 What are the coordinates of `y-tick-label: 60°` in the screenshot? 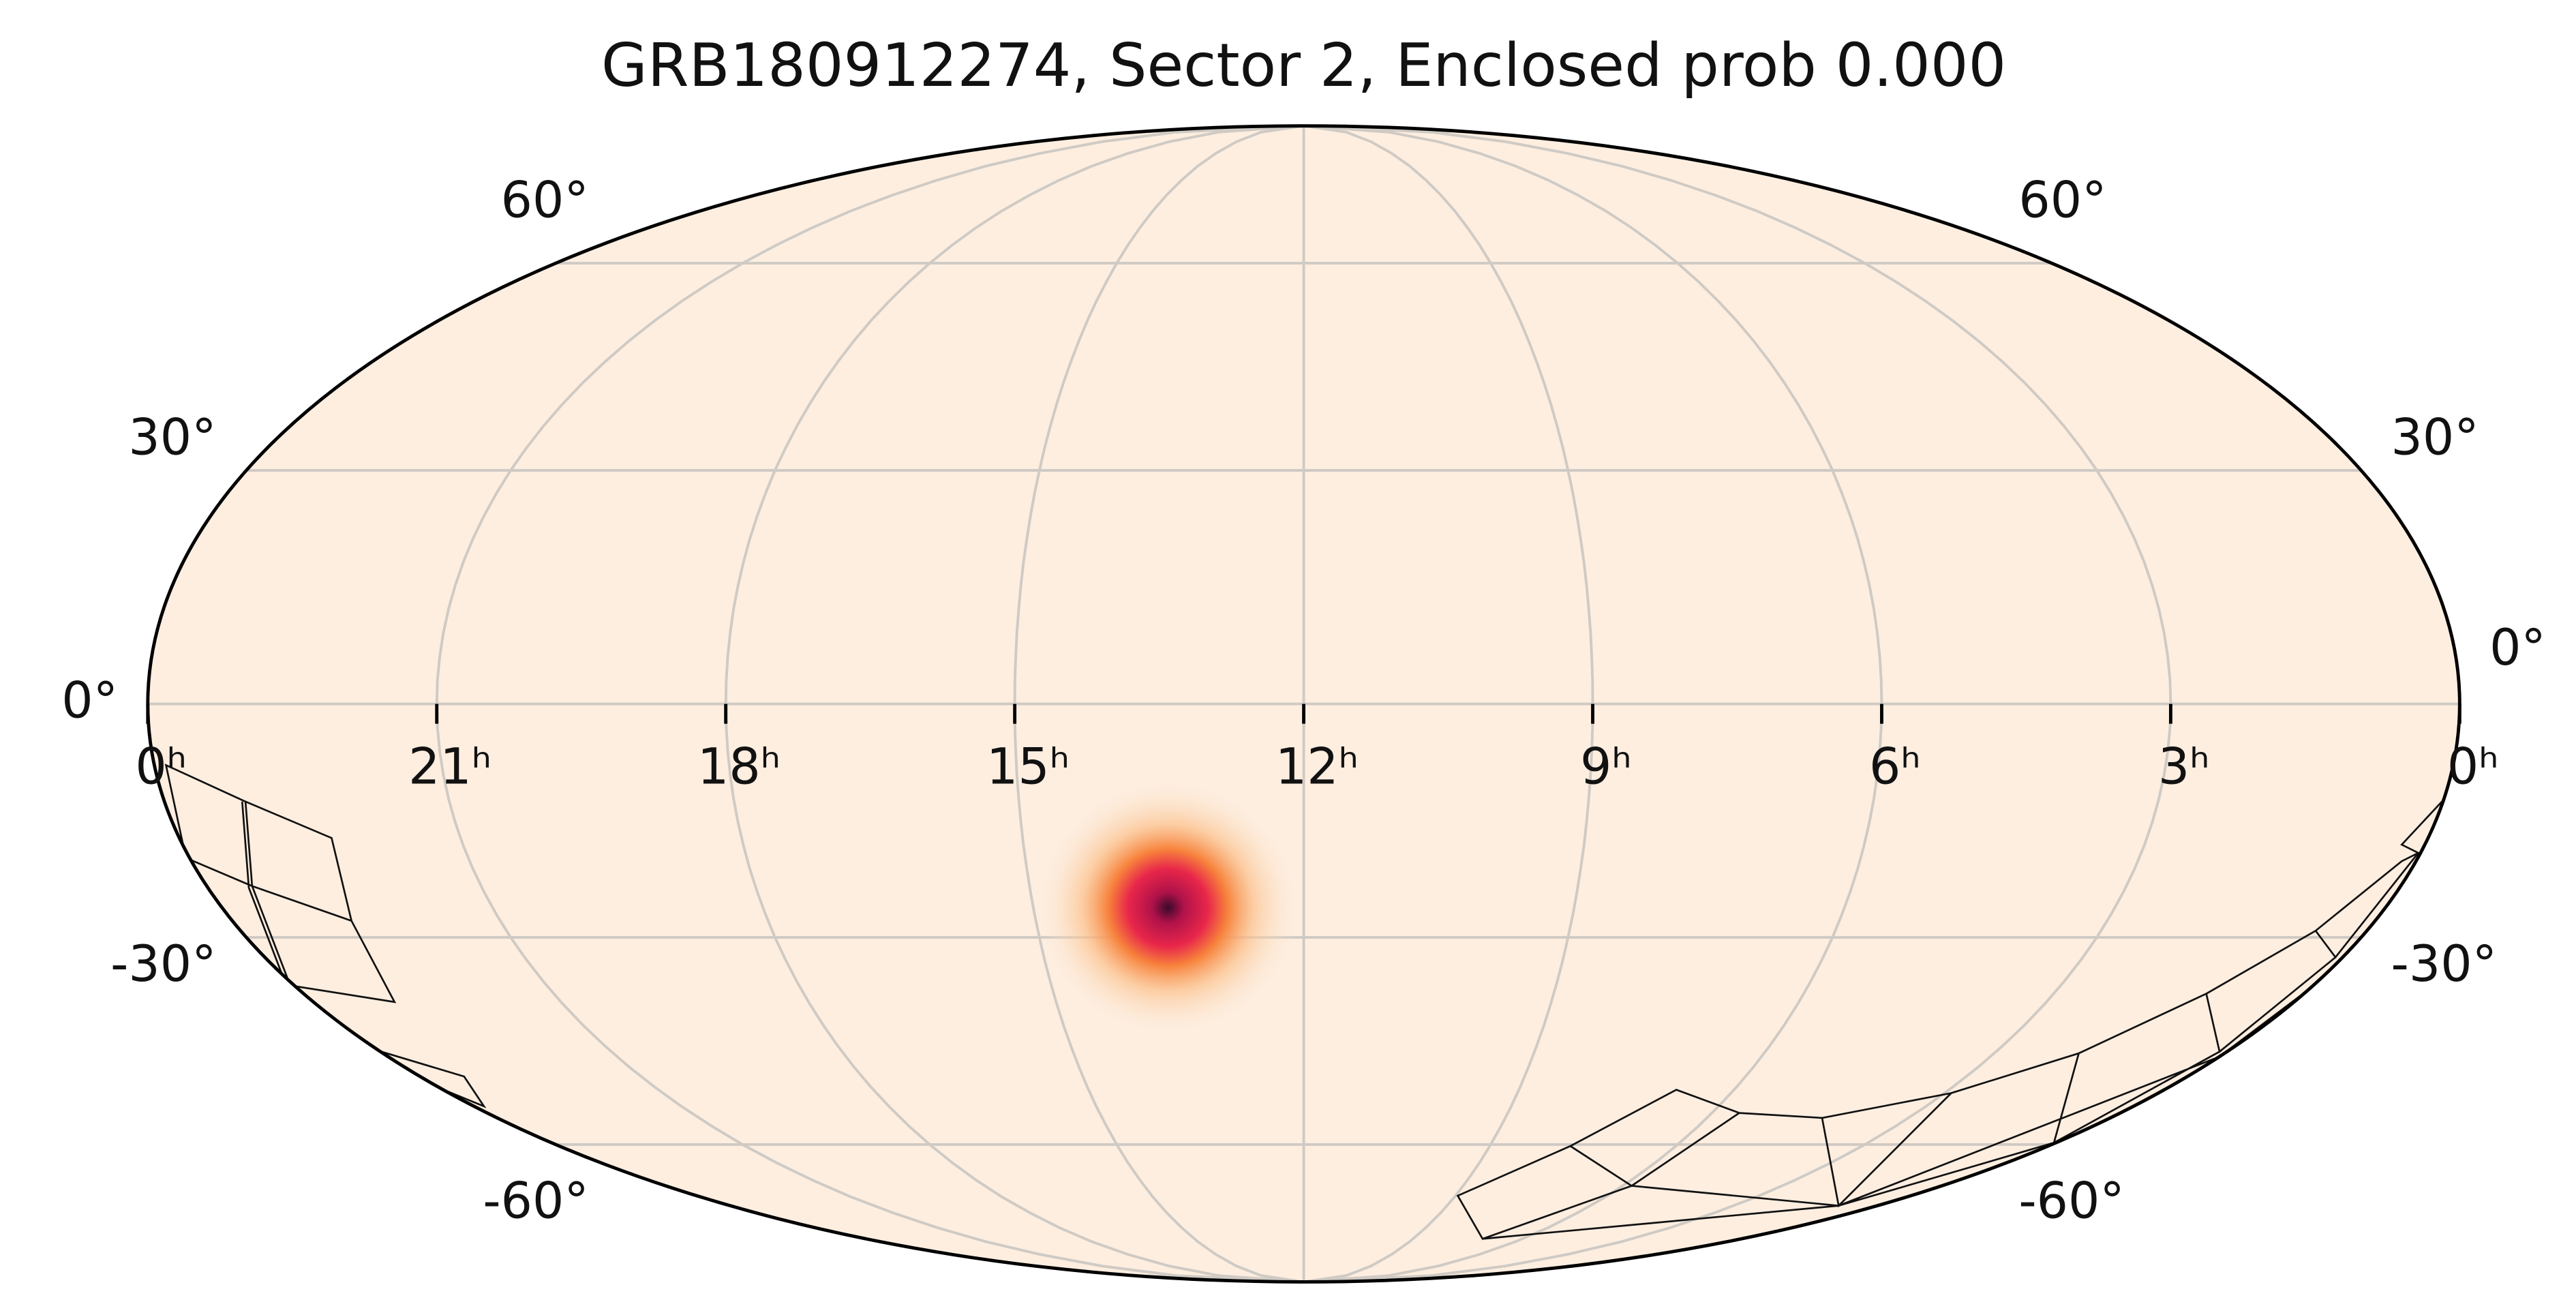 It's located at (545, 201).